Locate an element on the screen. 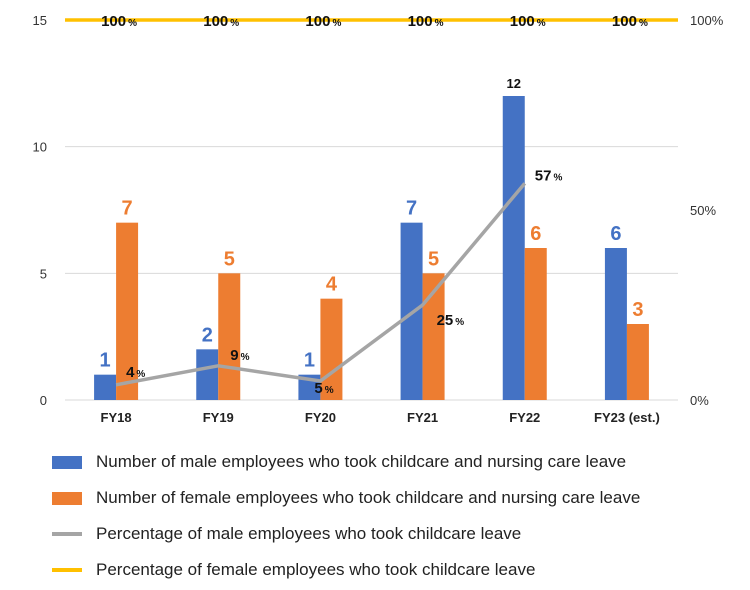 This screenshot has width=750, height=590. left-tick-label: 10 is located at coordinates (40, 147).